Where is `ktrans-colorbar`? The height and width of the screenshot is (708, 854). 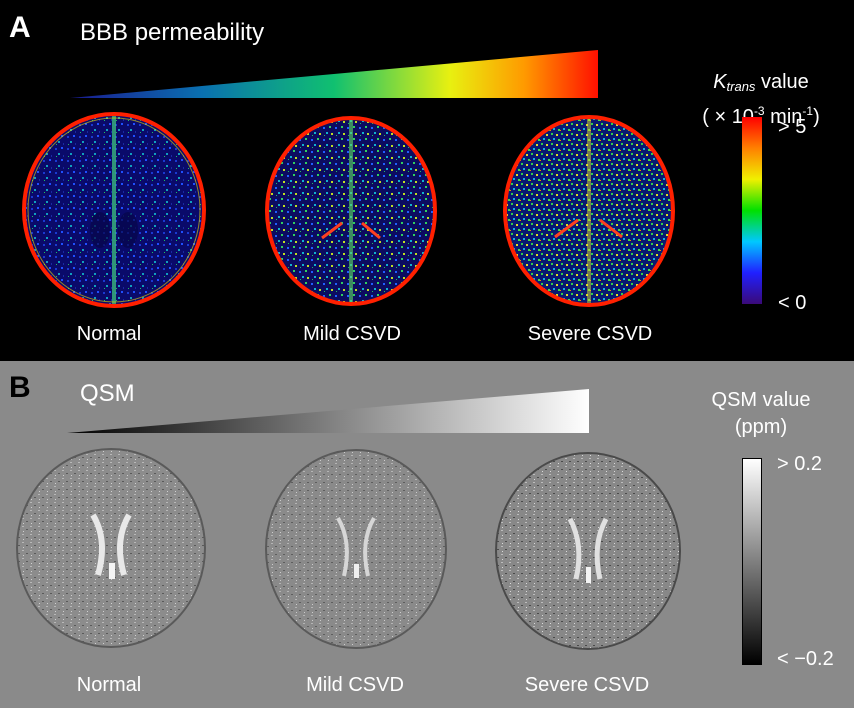 ktrans-colorbar is located at coordinates (752, 210).